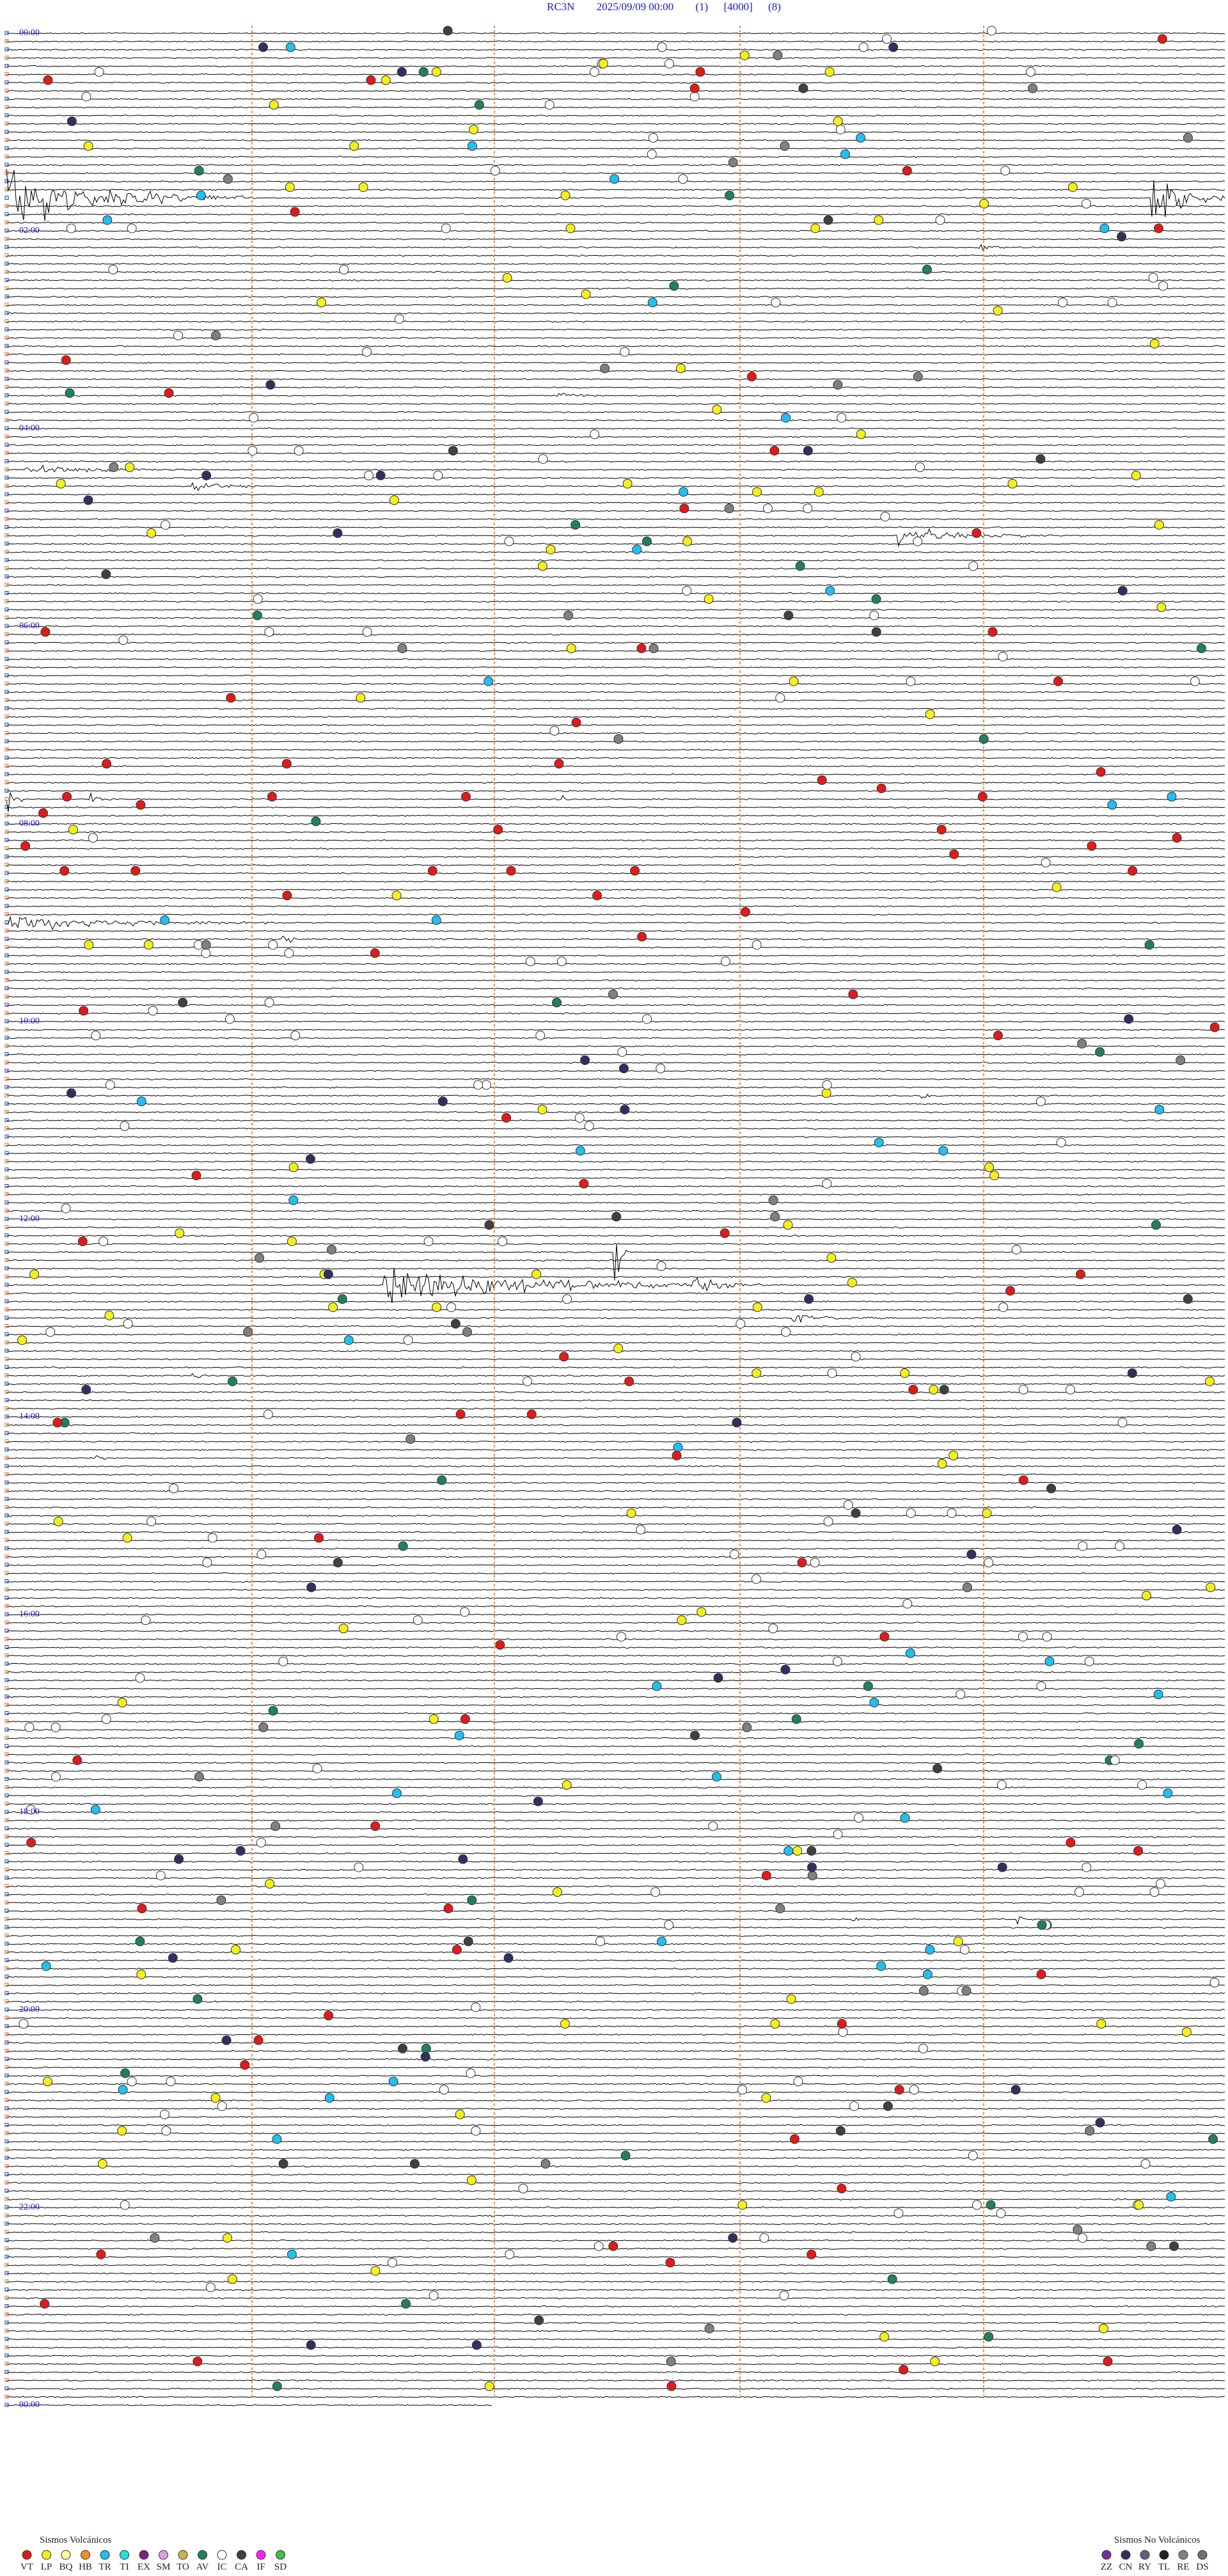 The width and height of the screenshot is (1228, 2576). Describe the element at coordinates (29, 2009) in the screenshot. I see `hour-label: 20:00` at that location.